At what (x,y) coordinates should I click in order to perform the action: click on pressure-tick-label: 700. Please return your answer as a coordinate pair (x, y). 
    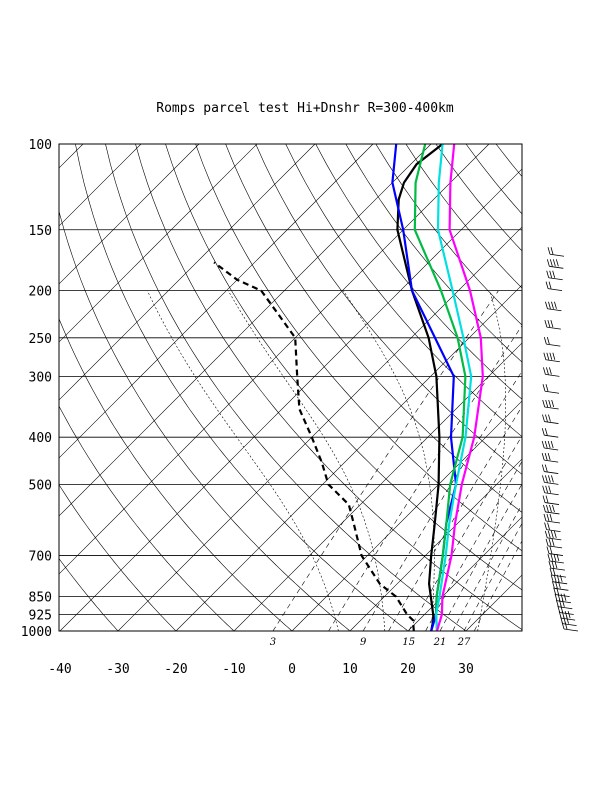
    Looking at the image, I should click on (40, 557).